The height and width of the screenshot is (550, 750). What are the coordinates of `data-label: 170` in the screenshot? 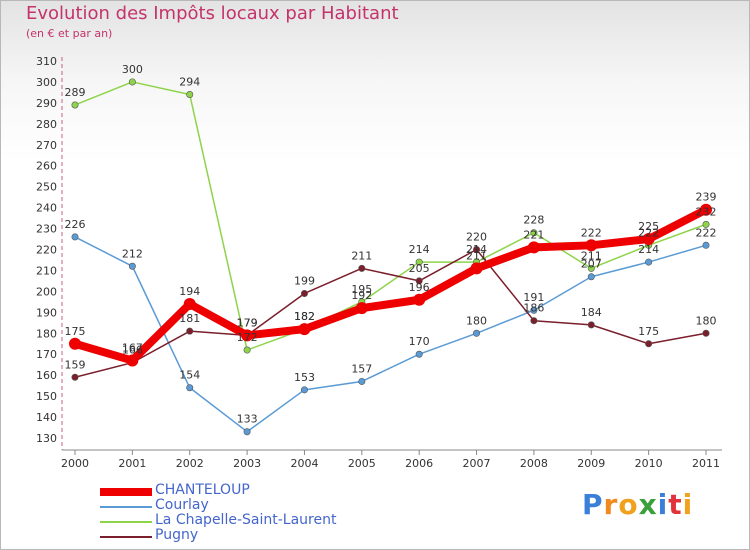 It's located at (419, 341).